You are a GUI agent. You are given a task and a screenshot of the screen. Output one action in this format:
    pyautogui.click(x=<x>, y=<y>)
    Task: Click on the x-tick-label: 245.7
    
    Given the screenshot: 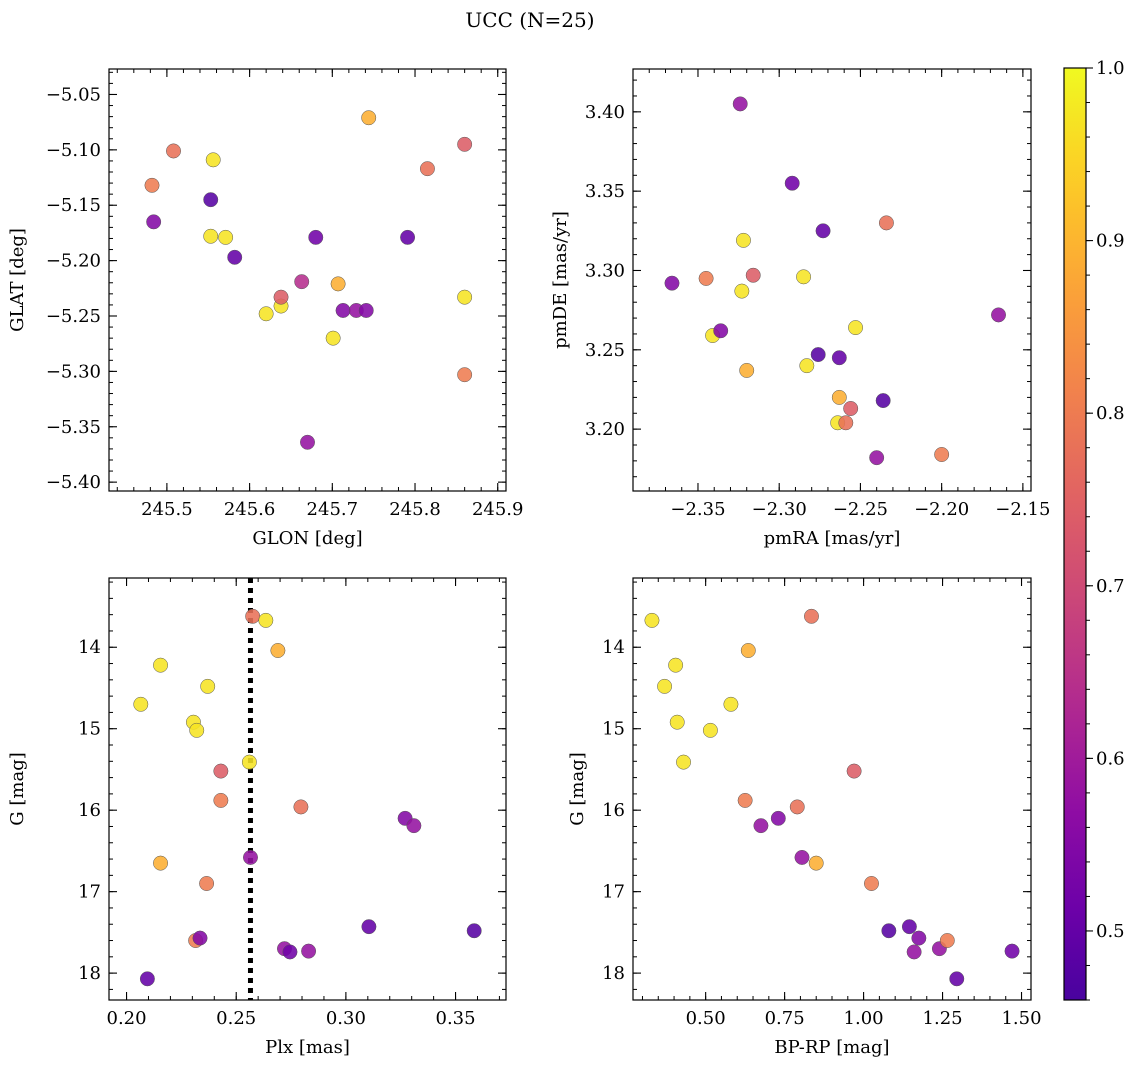 What is the action you would take?
    pyautogui.click(x=333, y=509)
    